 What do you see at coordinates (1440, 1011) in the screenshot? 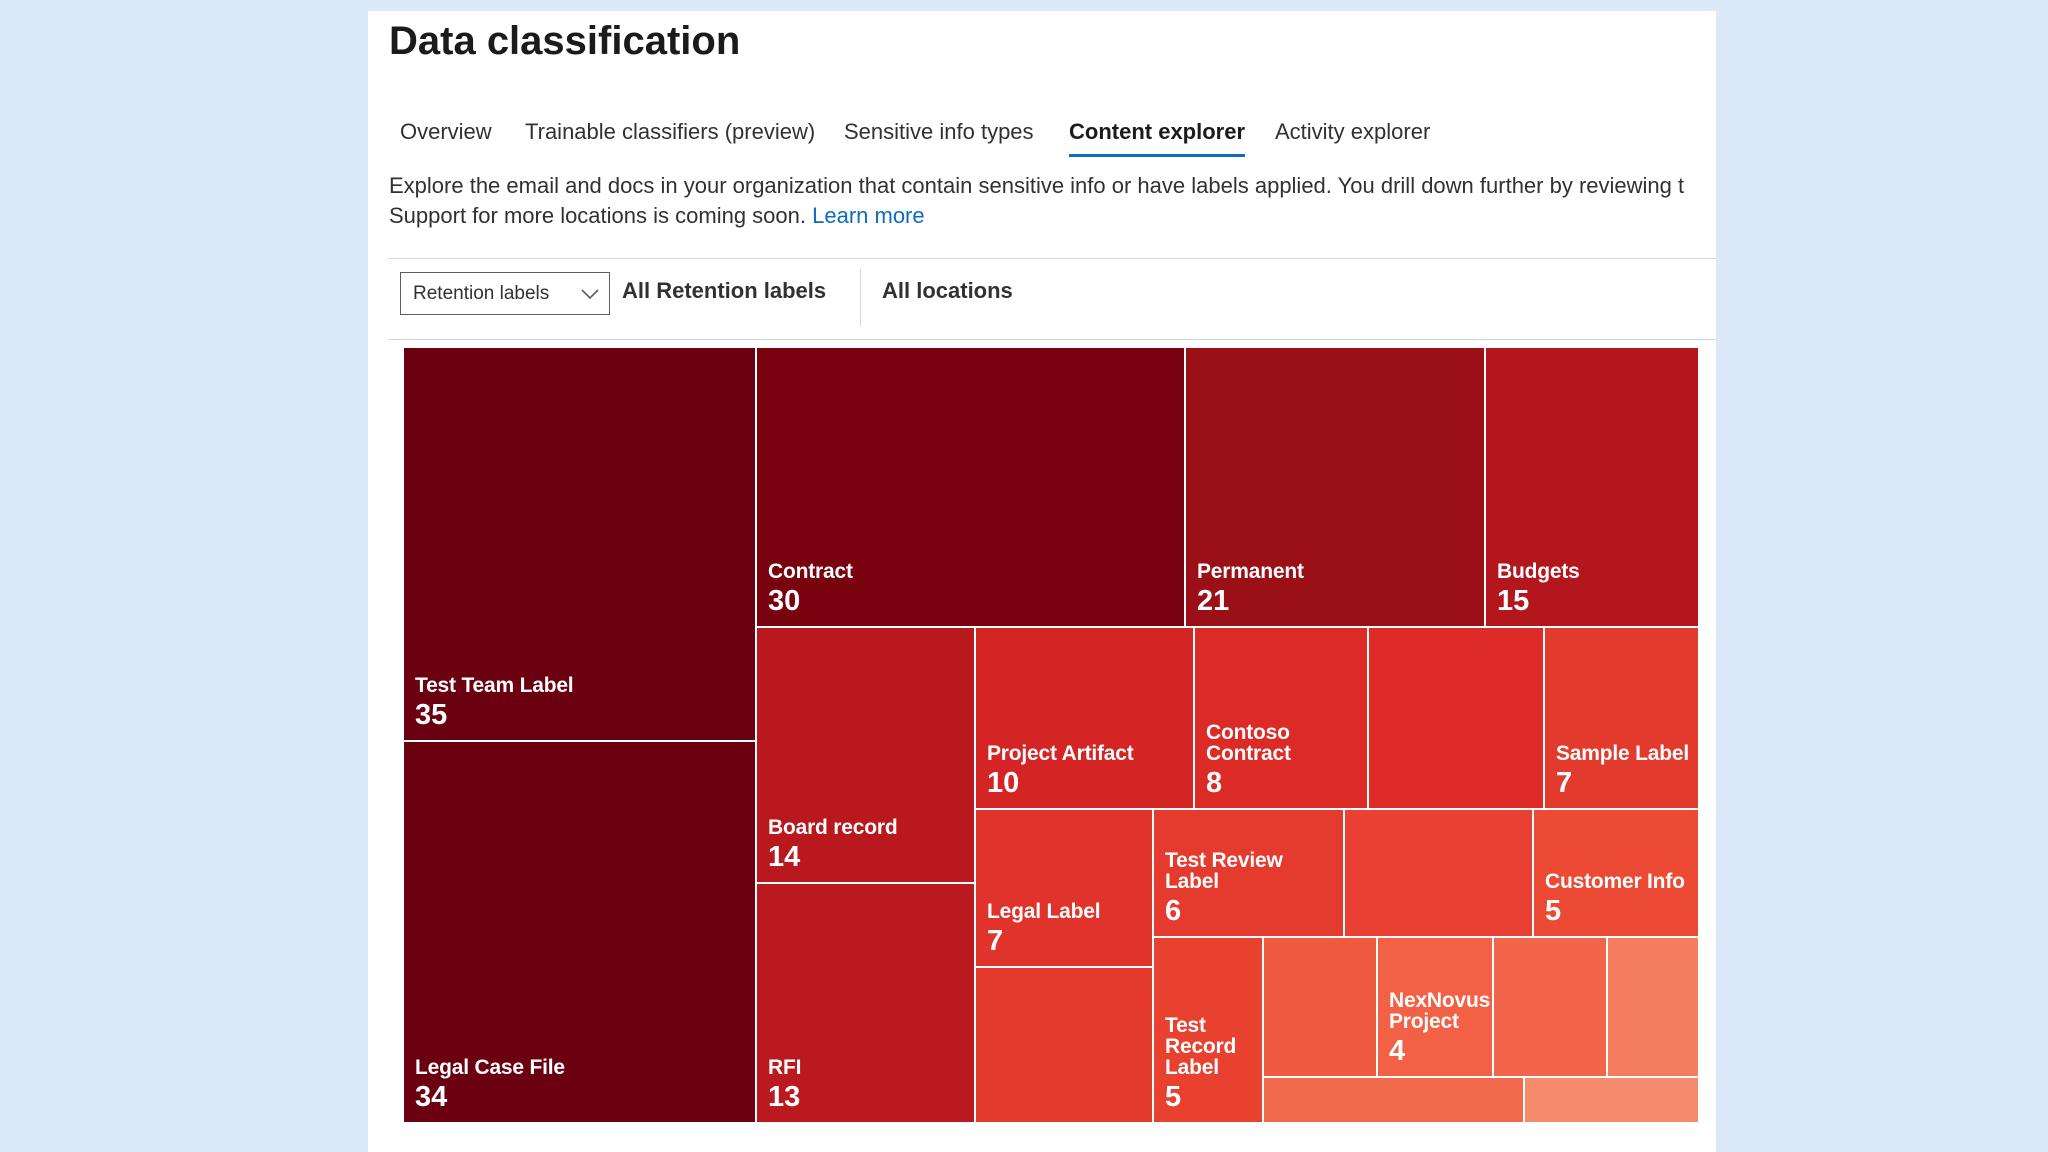
I see `tile-label: NexNovus Project` at bounding box center [1440, 1011].